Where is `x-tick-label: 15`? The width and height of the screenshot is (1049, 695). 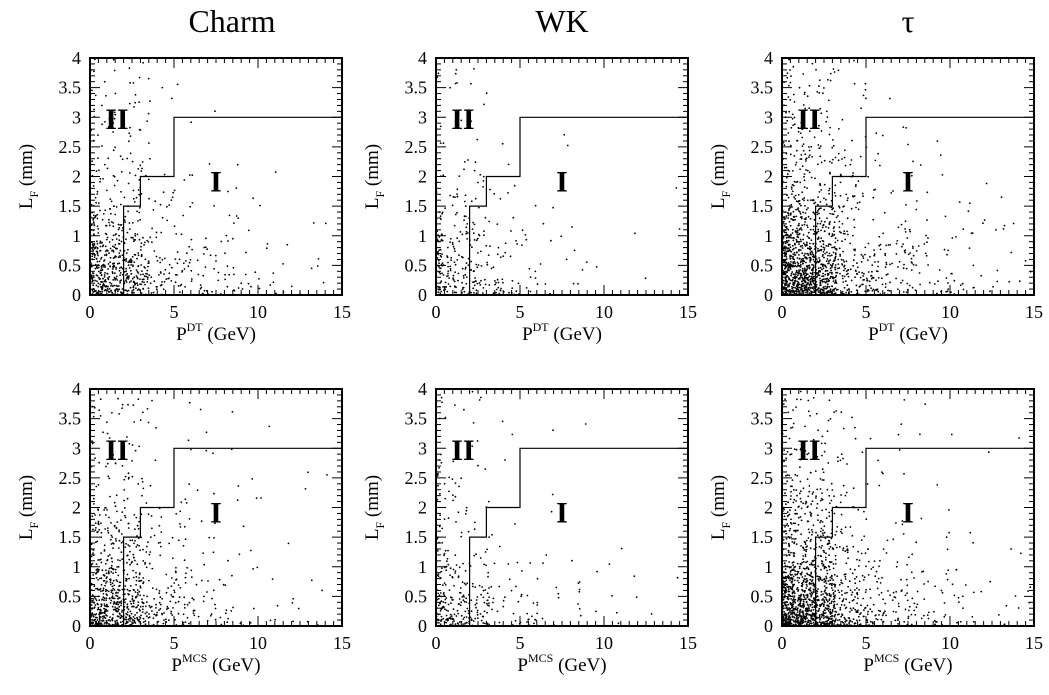
x-tick-label: 15 is located at coordinates (342, 643).